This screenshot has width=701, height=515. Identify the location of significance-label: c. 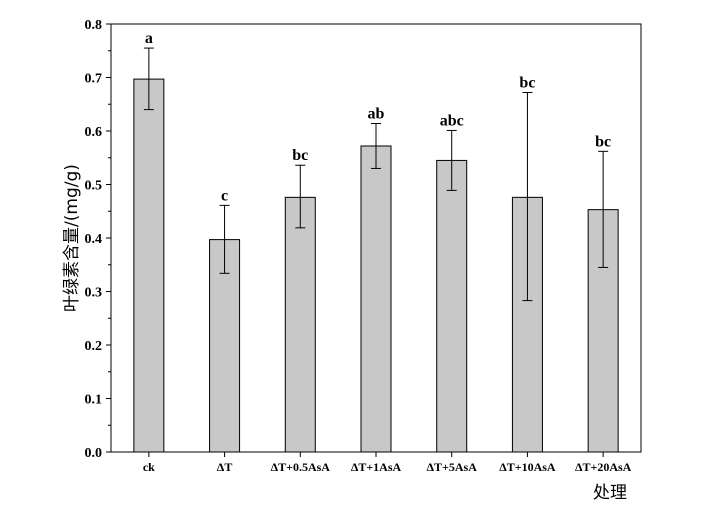
(224, 195).